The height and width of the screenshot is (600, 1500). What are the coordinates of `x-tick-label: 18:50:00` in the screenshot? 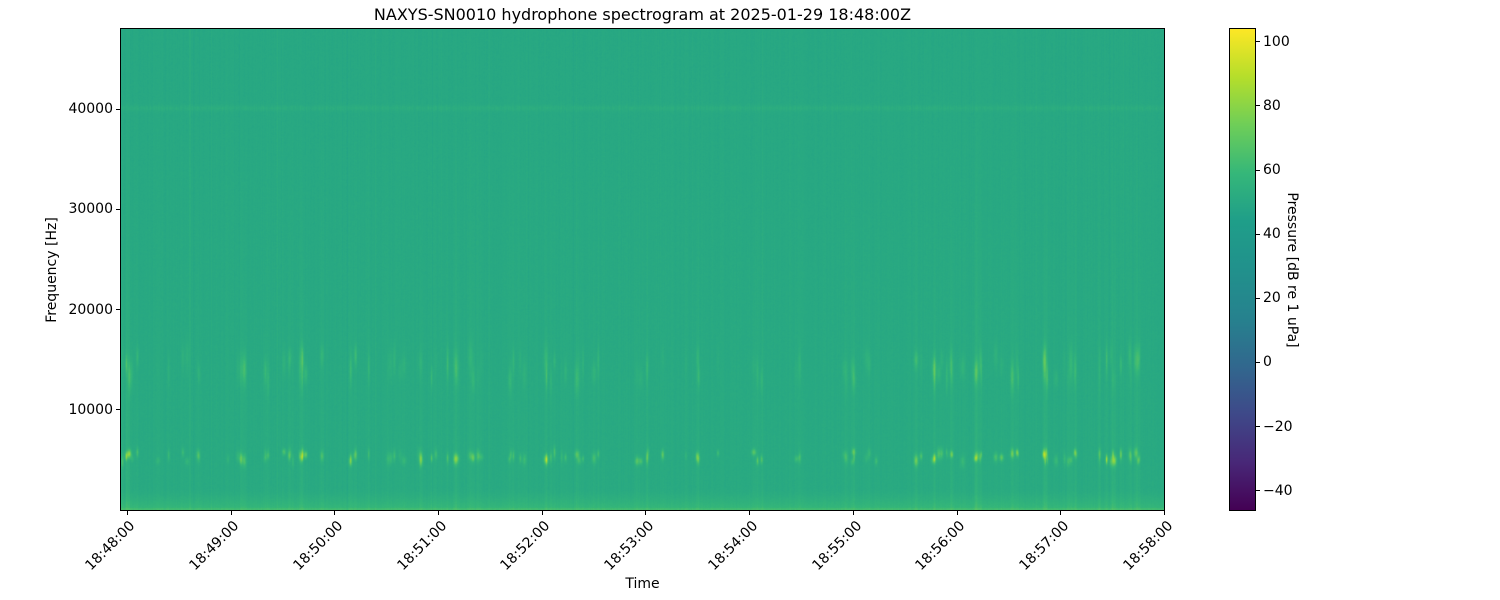 It's located at (318, 546).